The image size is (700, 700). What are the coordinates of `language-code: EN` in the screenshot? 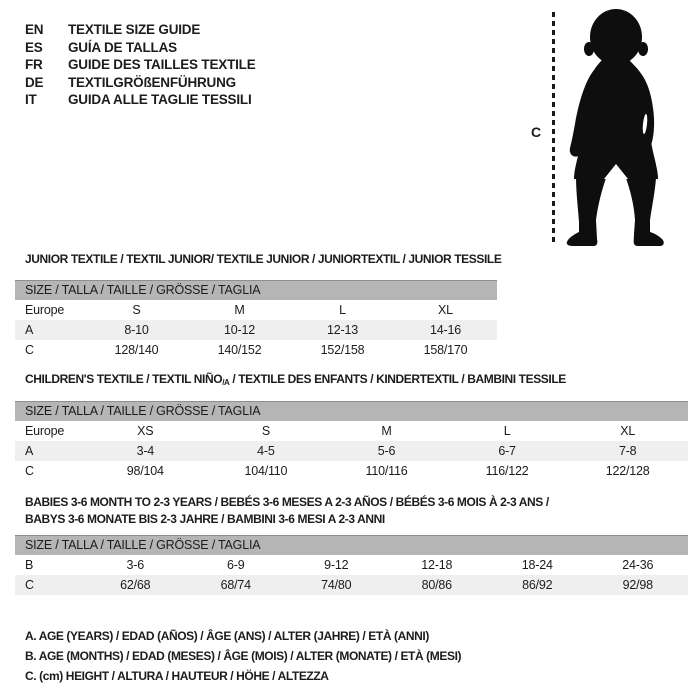 It's located at (34, 29).